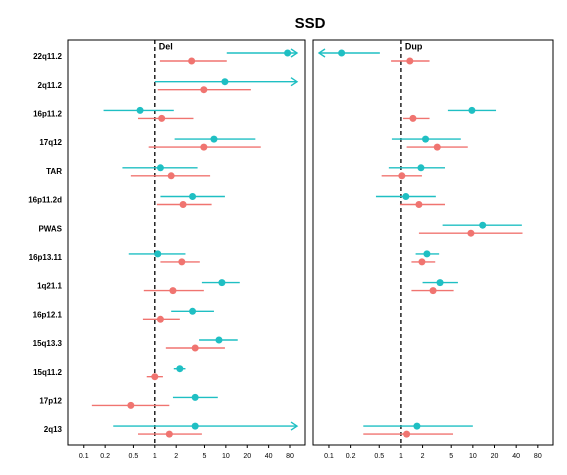 Image resolution: width=567 pixels, height=475 pixels. What do you see at coordinates (47, 114) in the screenshot?
I see `category-label: 16p11.2` at bounding box center [47, 114].